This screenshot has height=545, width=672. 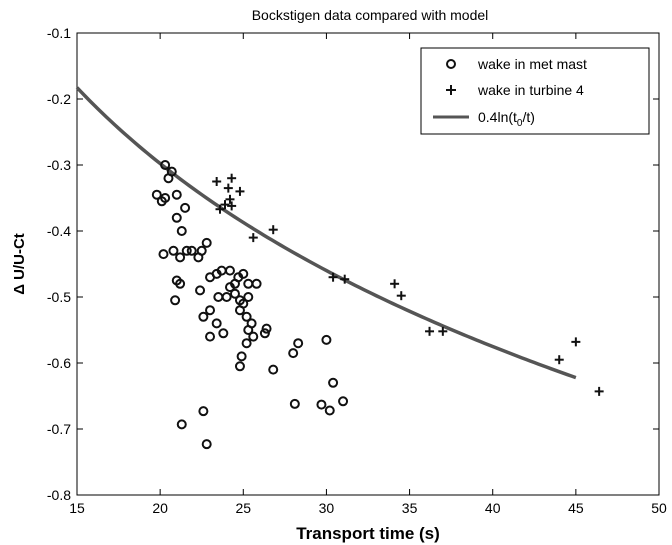 What do you see at coordinates (59, 363) in the screenshot?
I see `y-tick-label: -0.6` at bounding box center [59, 363].